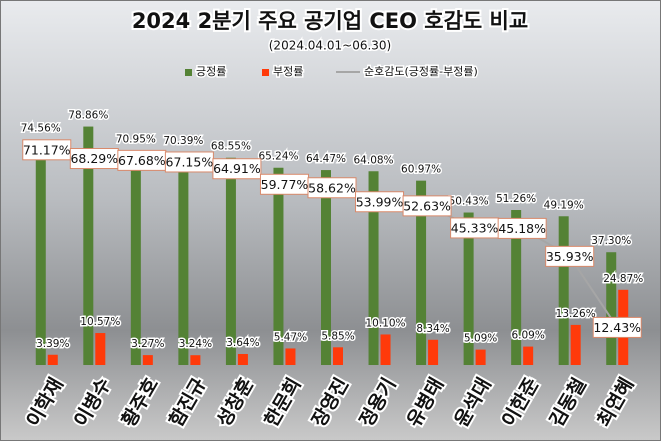  I want to click on net-label: 52.63%, so click(427, 206).